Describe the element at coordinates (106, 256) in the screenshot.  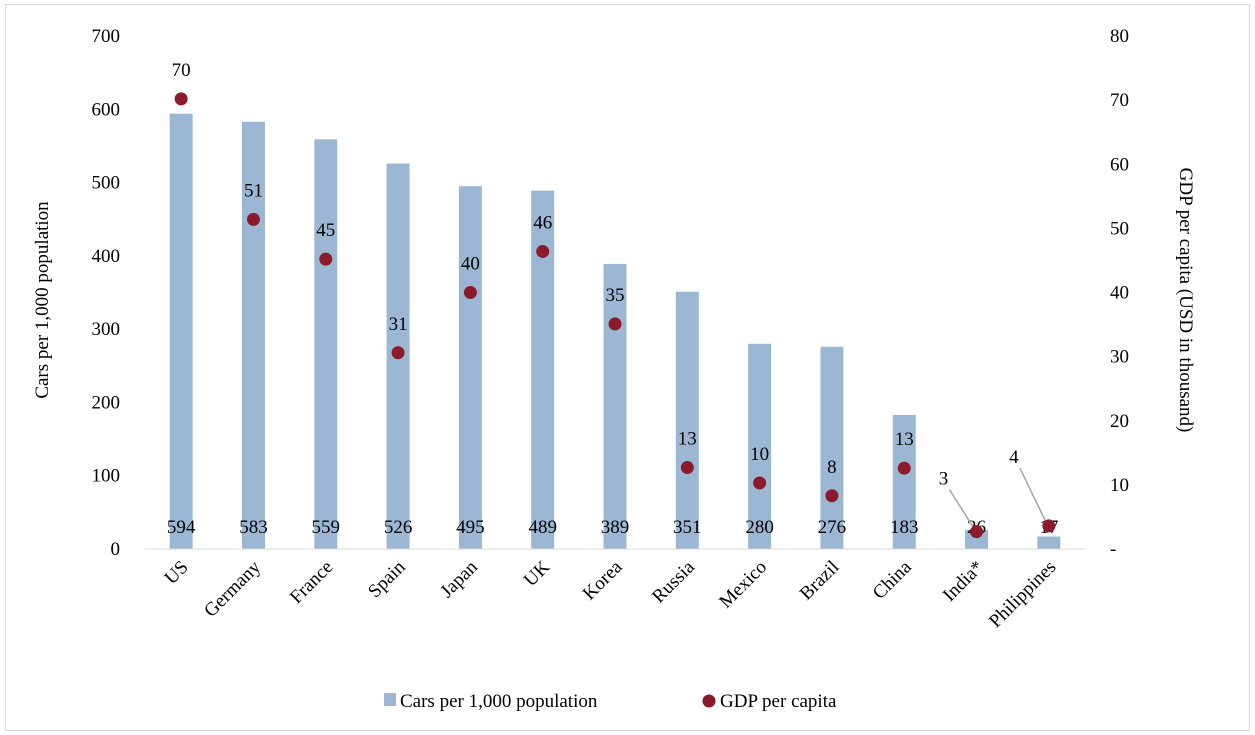
I see `y-tick-label: 400` at that location.